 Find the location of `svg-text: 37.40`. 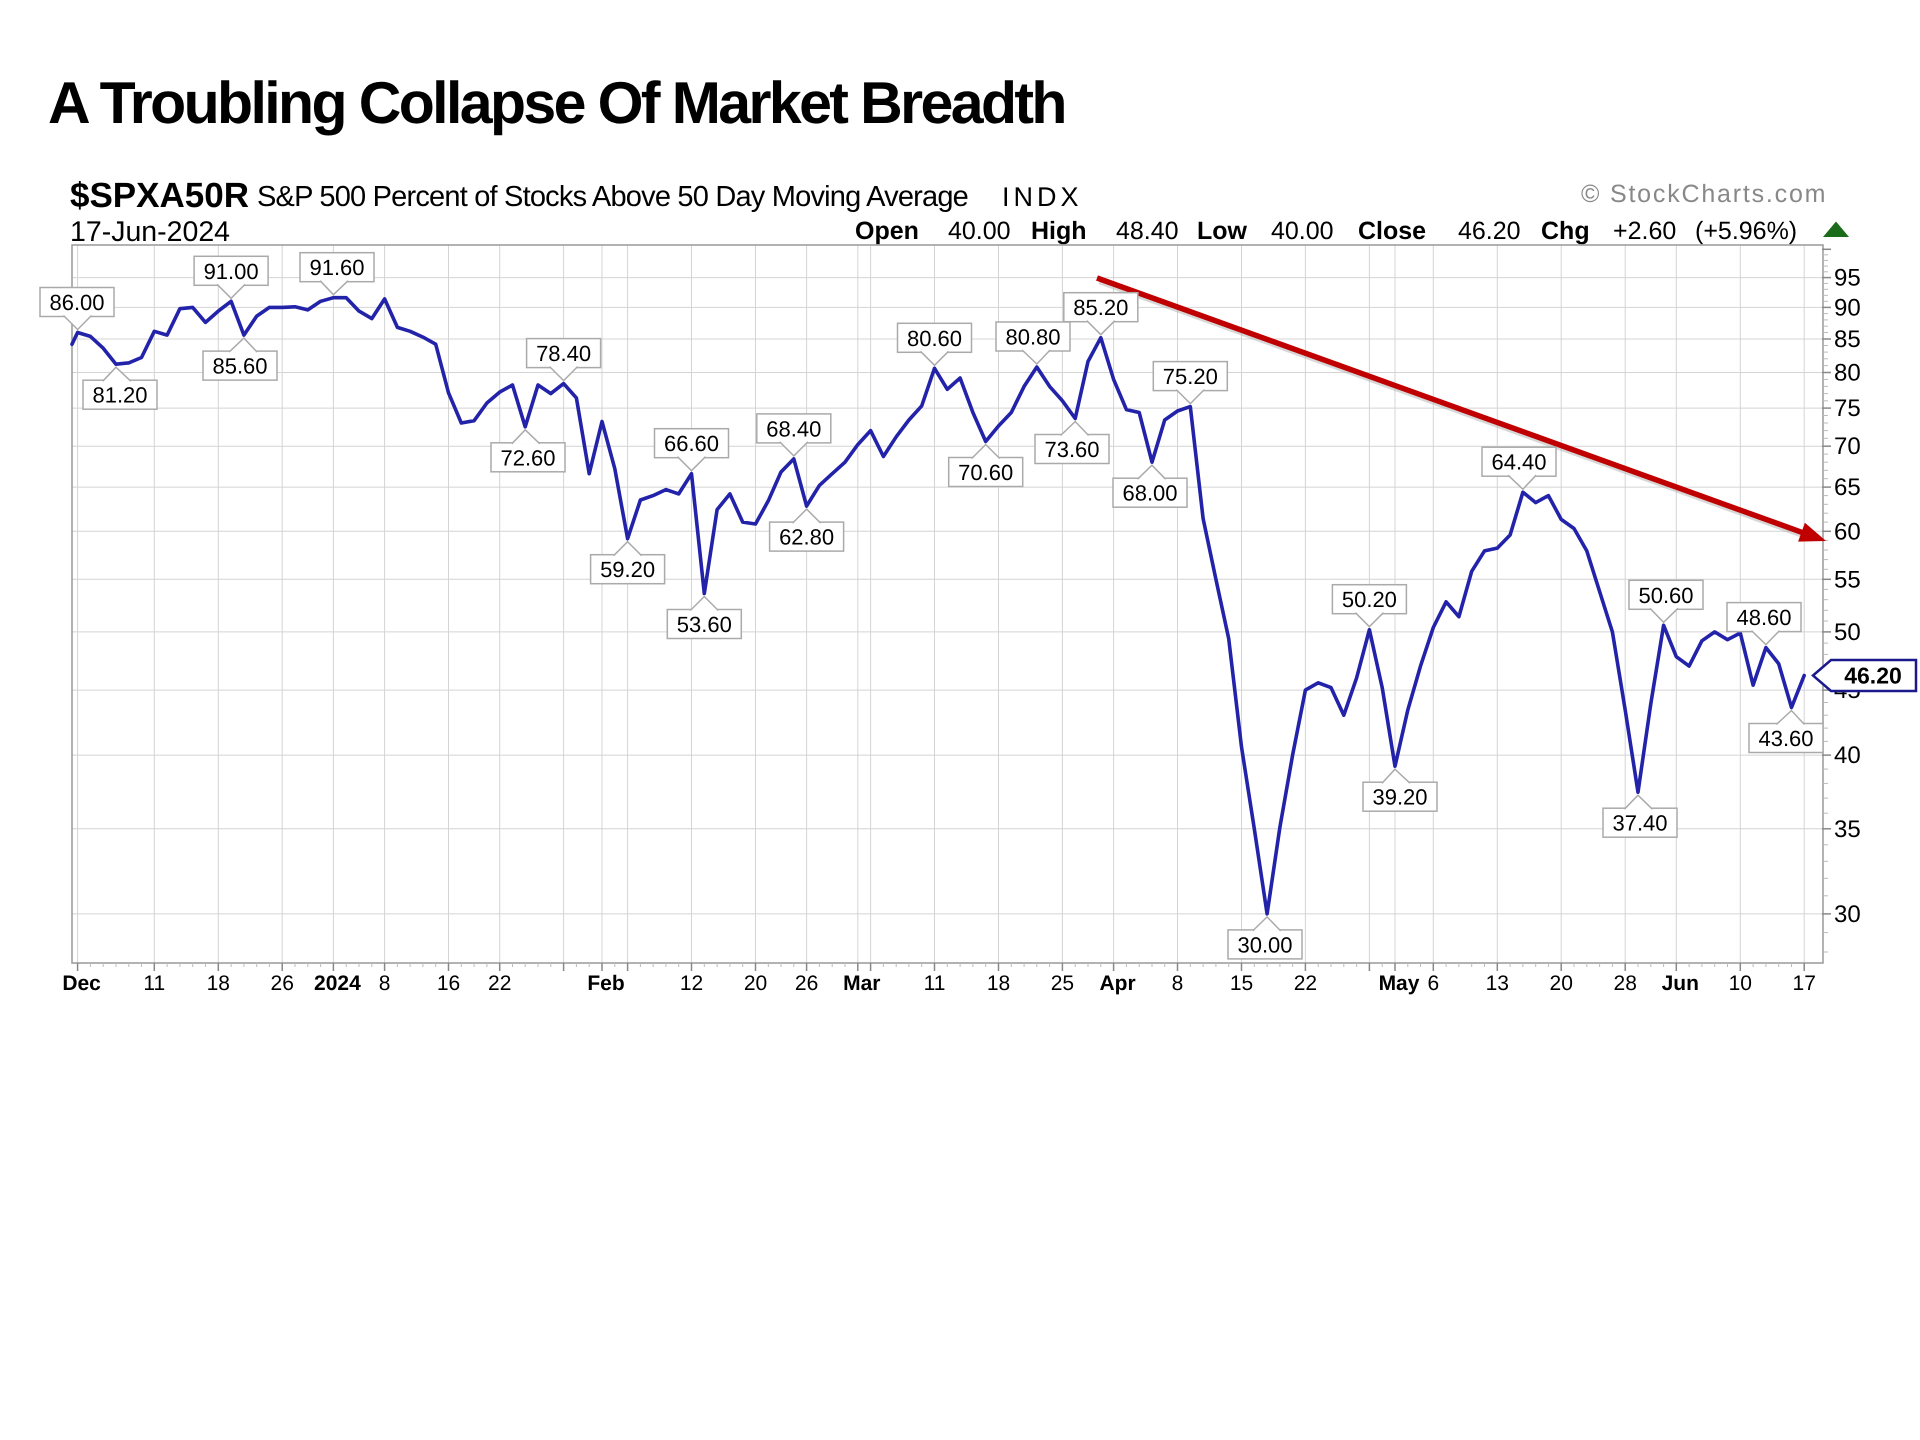

svg-text: 37.40 is located at coordinates (1639, 823).